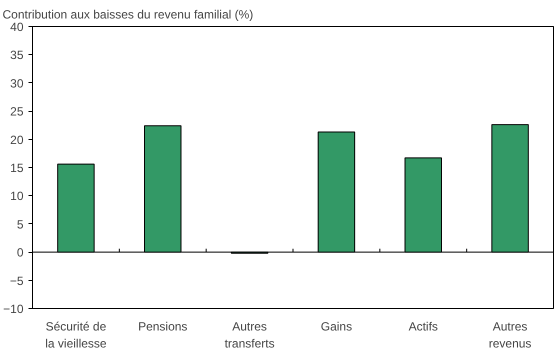 The height and width of the screenshot is (353, 559). I want to click on y-tick-label: 0, so click(20, 253).